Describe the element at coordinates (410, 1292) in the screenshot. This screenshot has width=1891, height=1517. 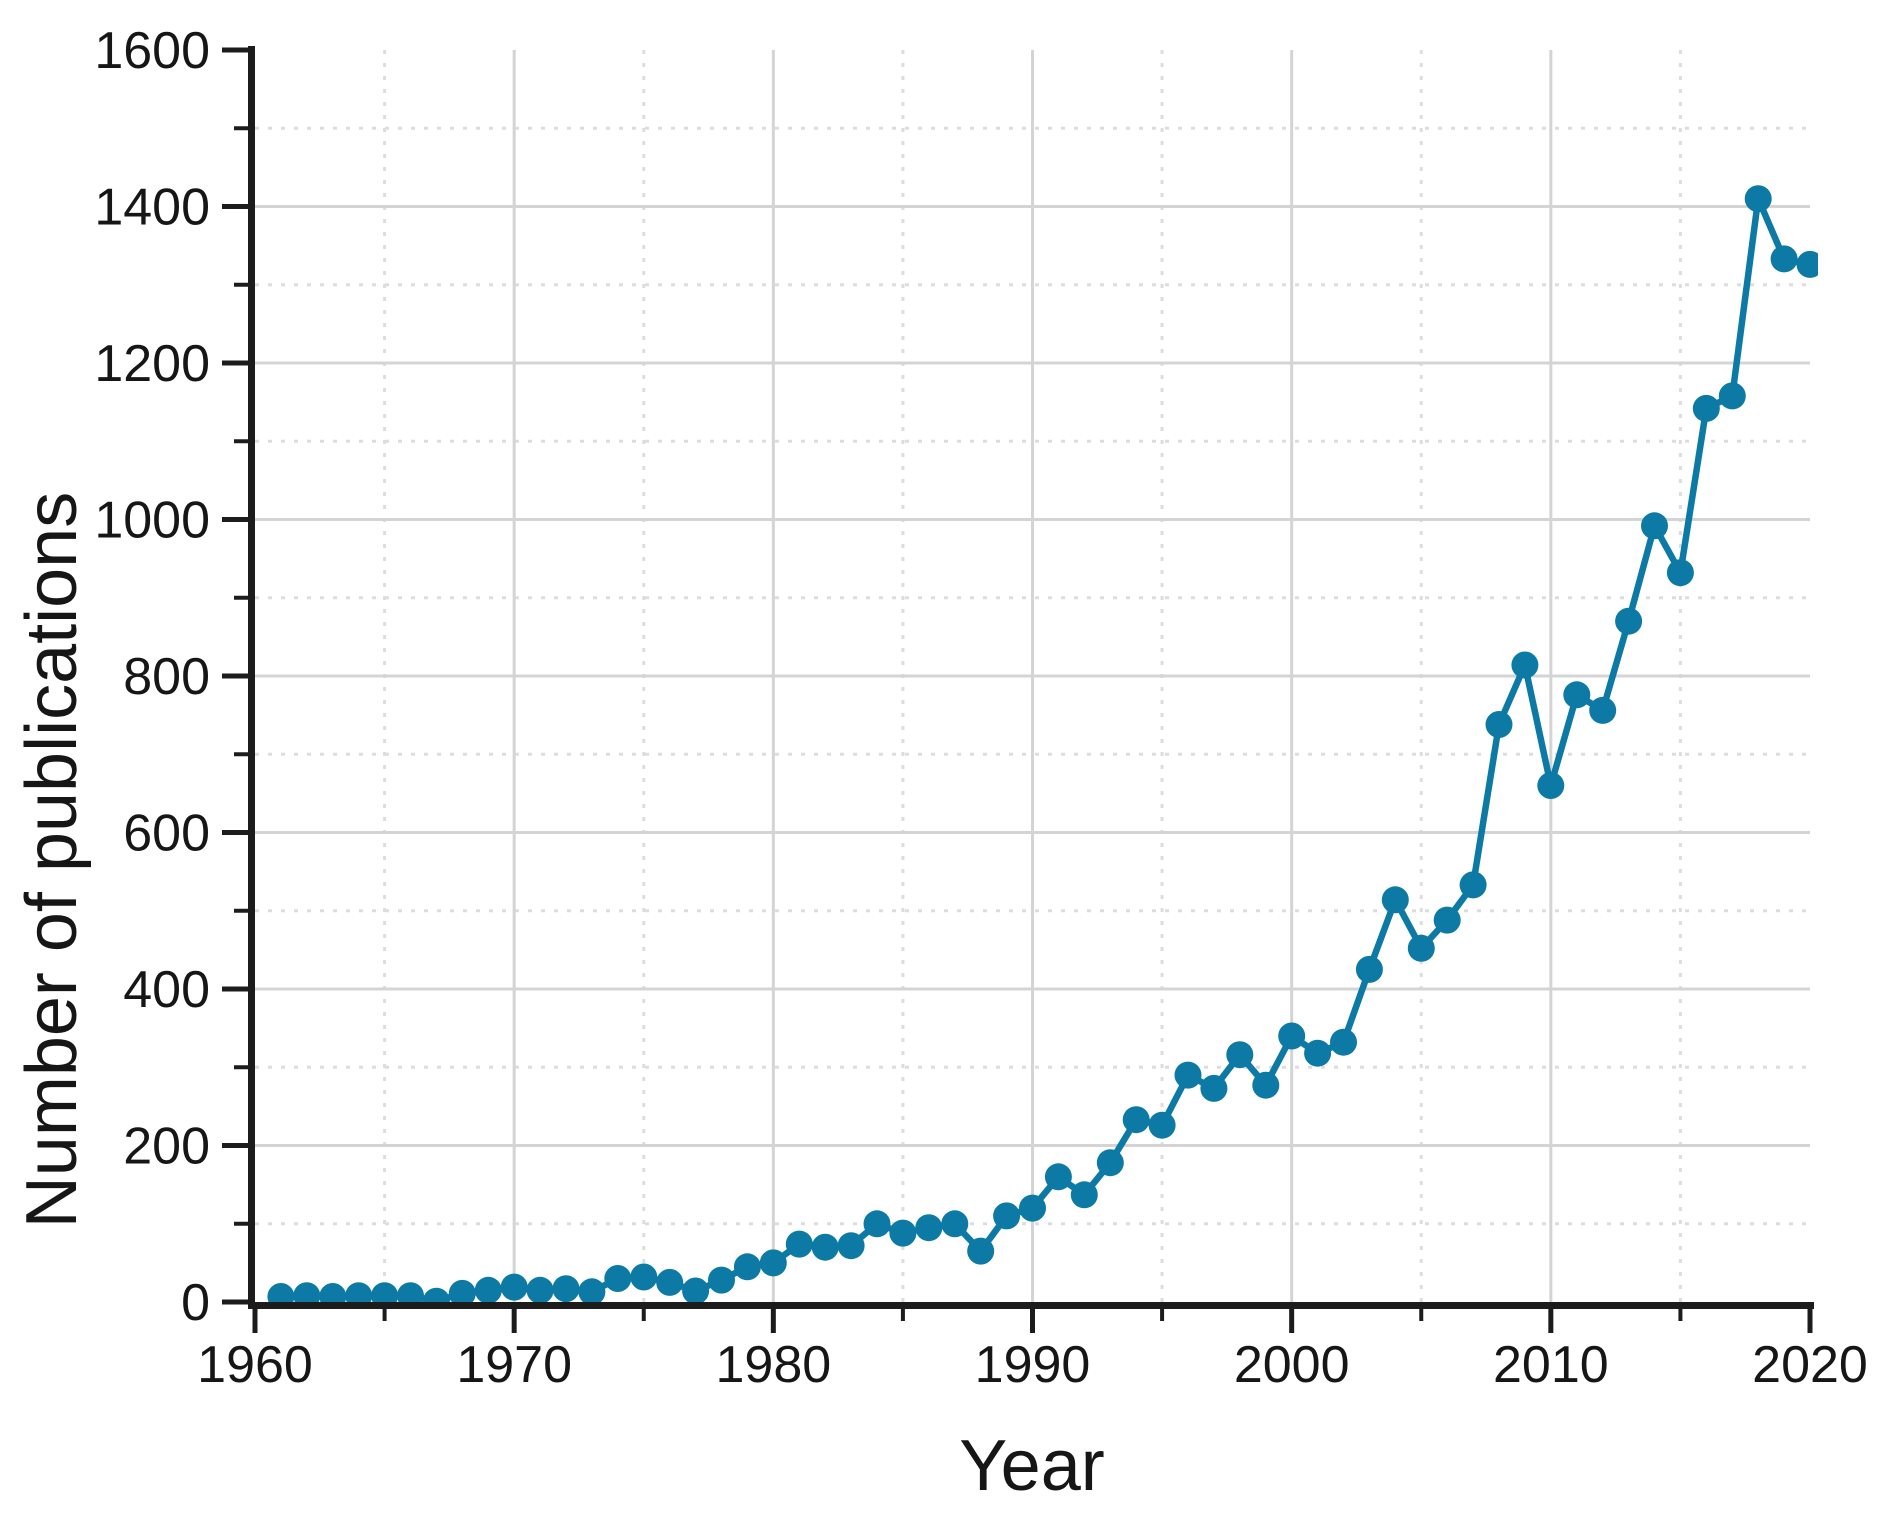
I see `data-point-1966` at that location.